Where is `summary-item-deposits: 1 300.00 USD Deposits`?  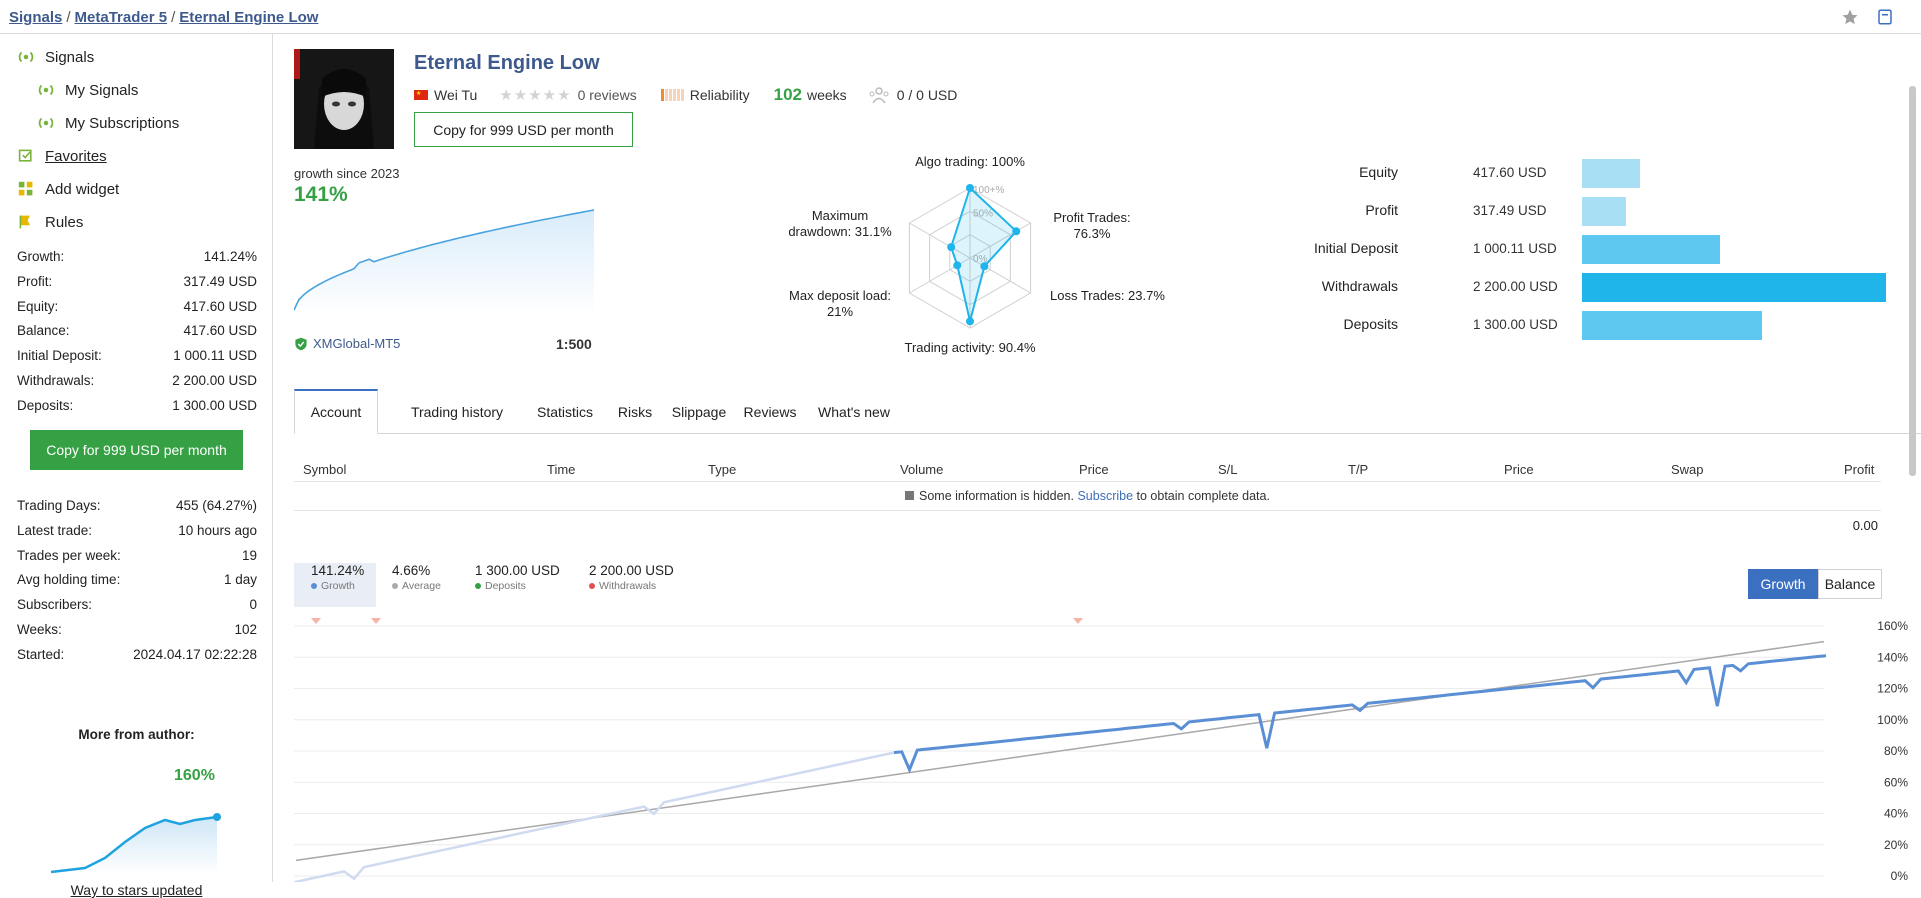
summary-item-deposits: 1 300.00 USD Deposits is located at coordinates (517, 581).